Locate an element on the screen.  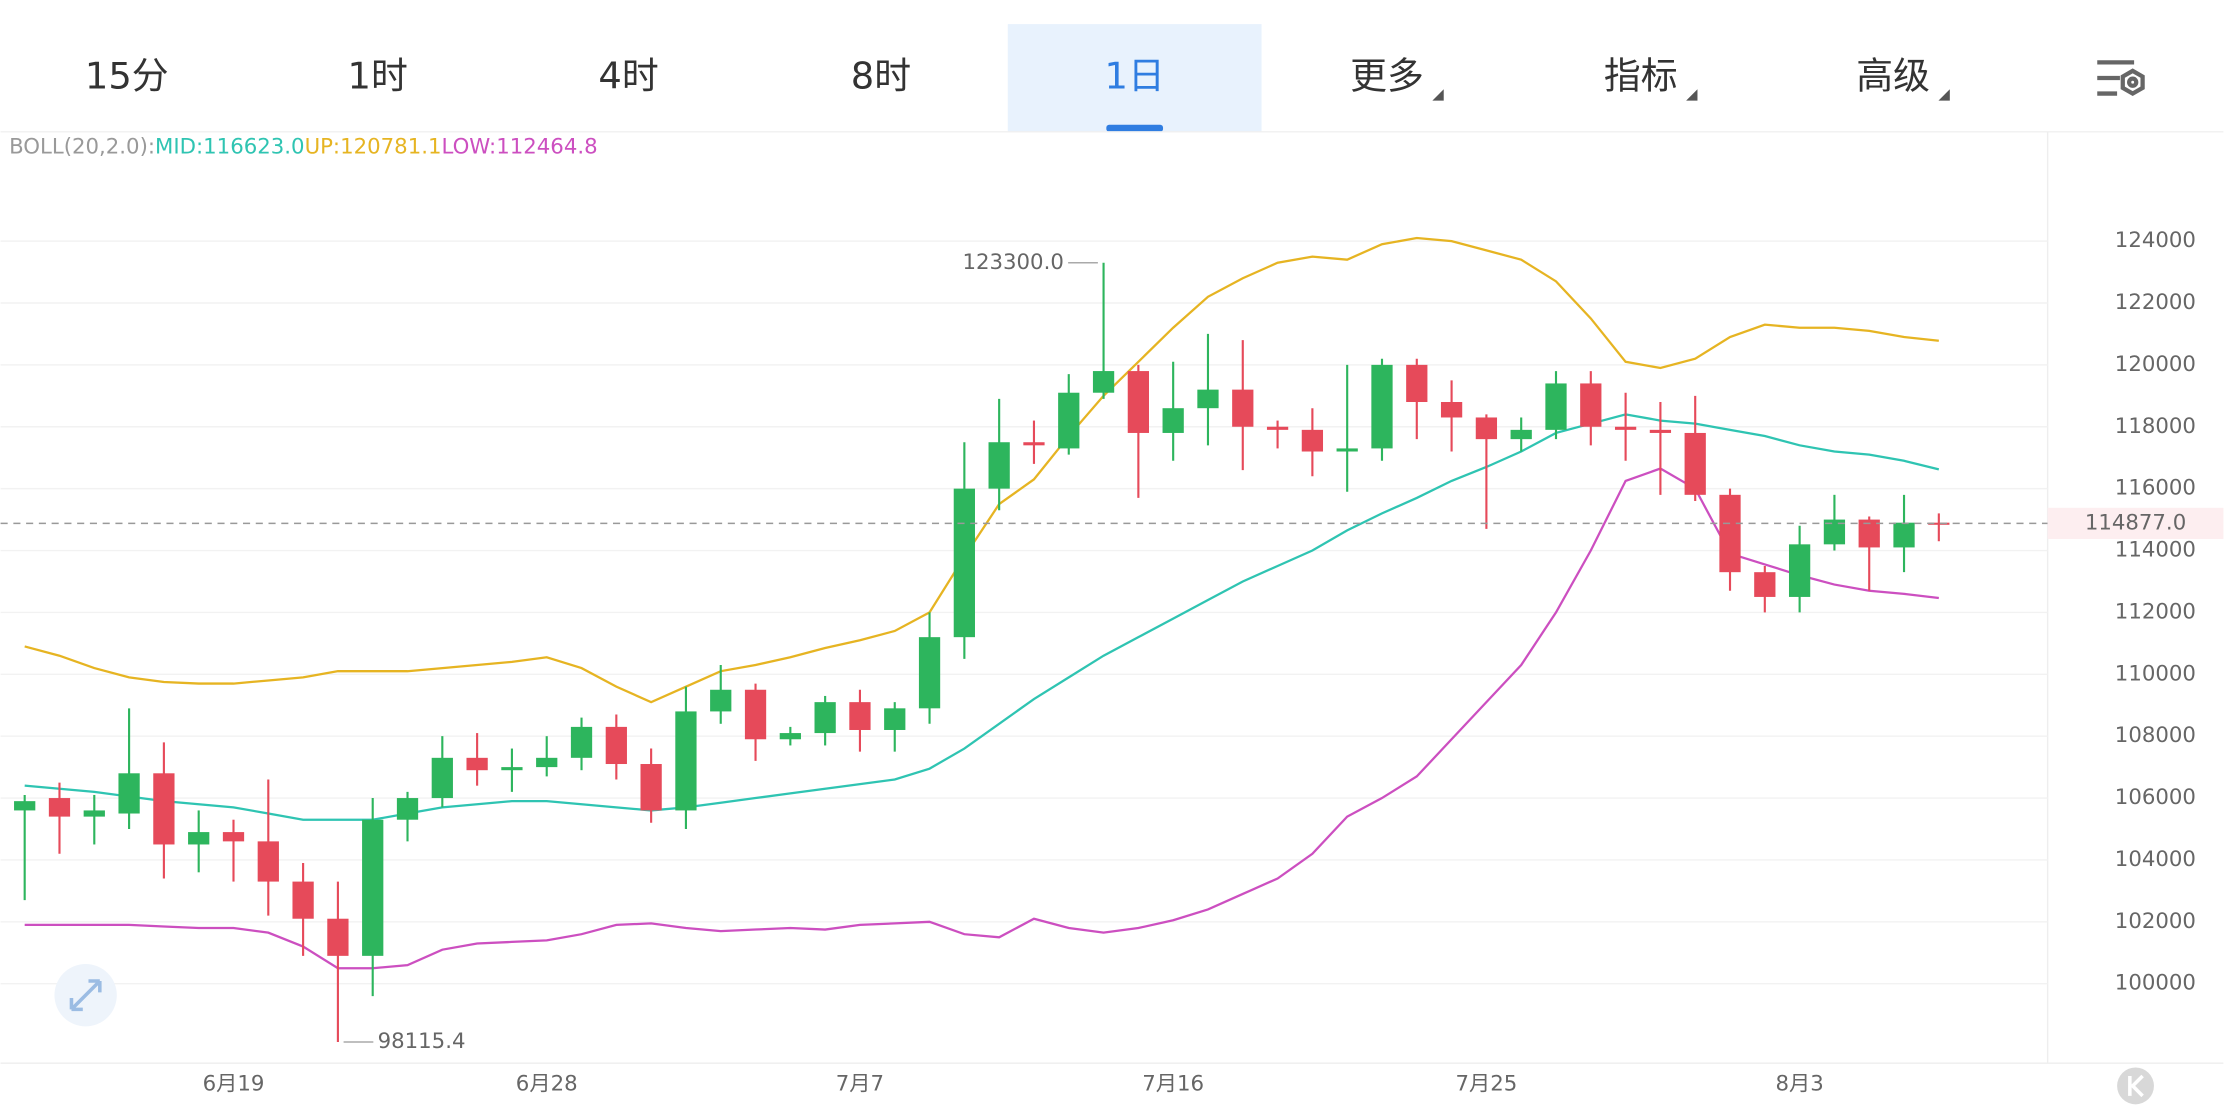
tab-bar: 15分 1时 4时 8时 1日 更多 指标 高级 is located at coordinates (1112, 78).